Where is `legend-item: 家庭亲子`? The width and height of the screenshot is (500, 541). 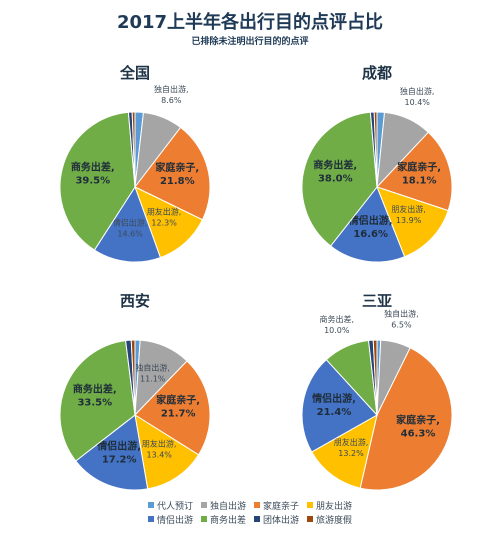 legend-item: 家庭亲子 is located at coordinates (276, 507).